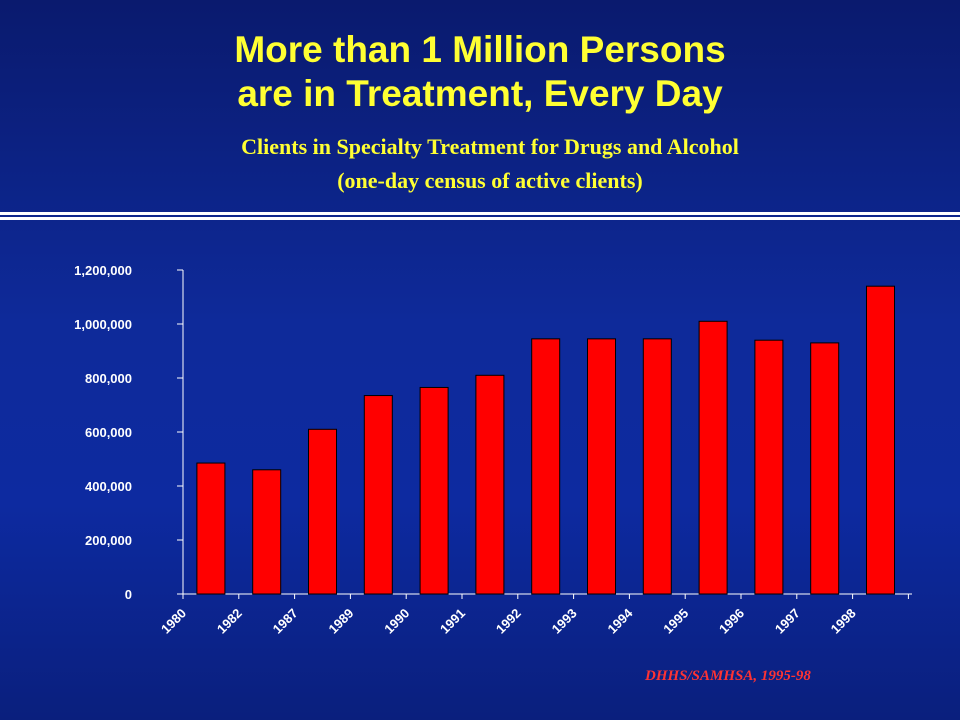 The image size is (960, 720). I want to click on y-tick-label: 1,000,000, so click(103, 324).